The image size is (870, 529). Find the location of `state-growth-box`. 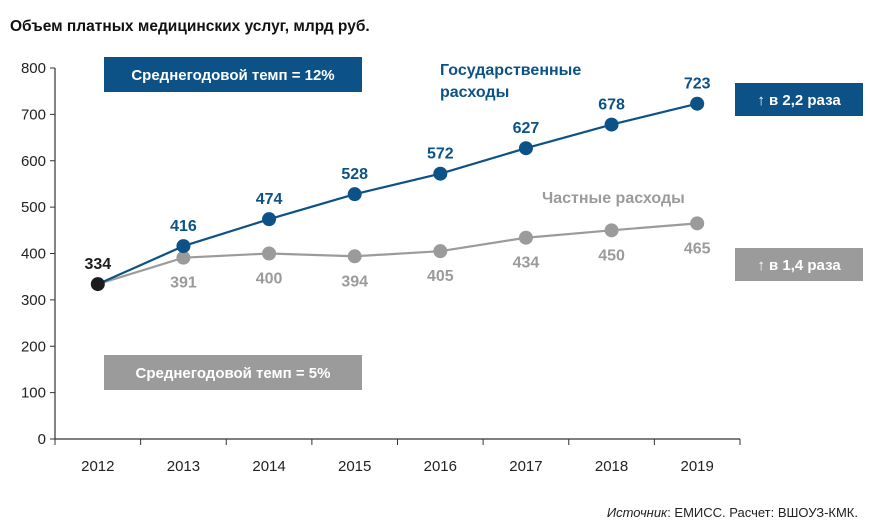

state-growth-box is located at coordinates (799, 99).